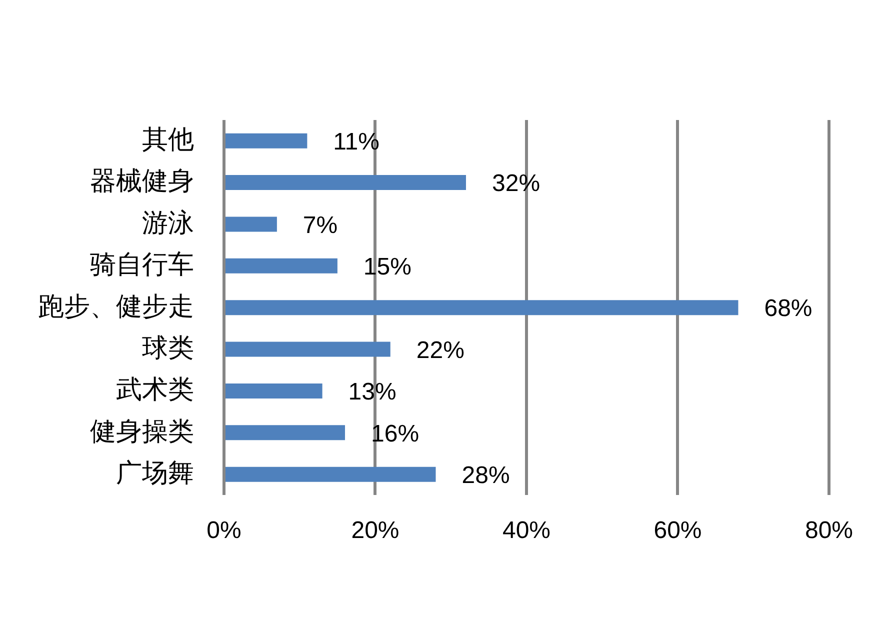 The height and width of the screenshot is (620, 883). I want to click on data-label: 7%, so click(320, 225).